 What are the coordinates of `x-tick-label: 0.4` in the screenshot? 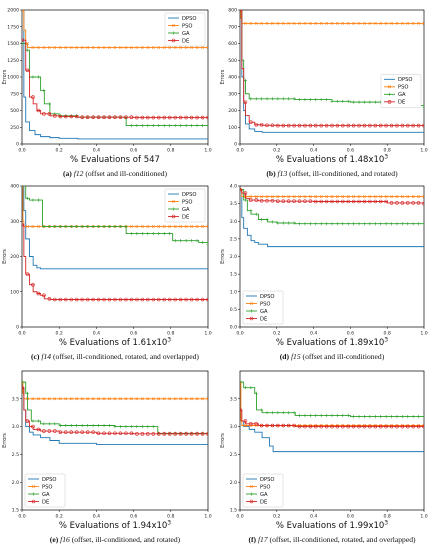 It's located at (96, 517).